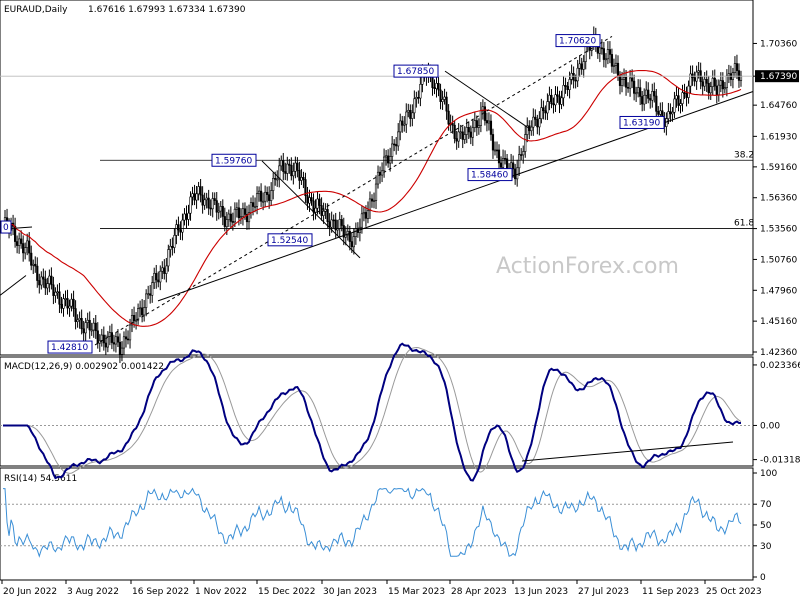 The height and width of the screenshot is (604, 800). I want to click on svg-text: 1.70620, so click(577, 42).